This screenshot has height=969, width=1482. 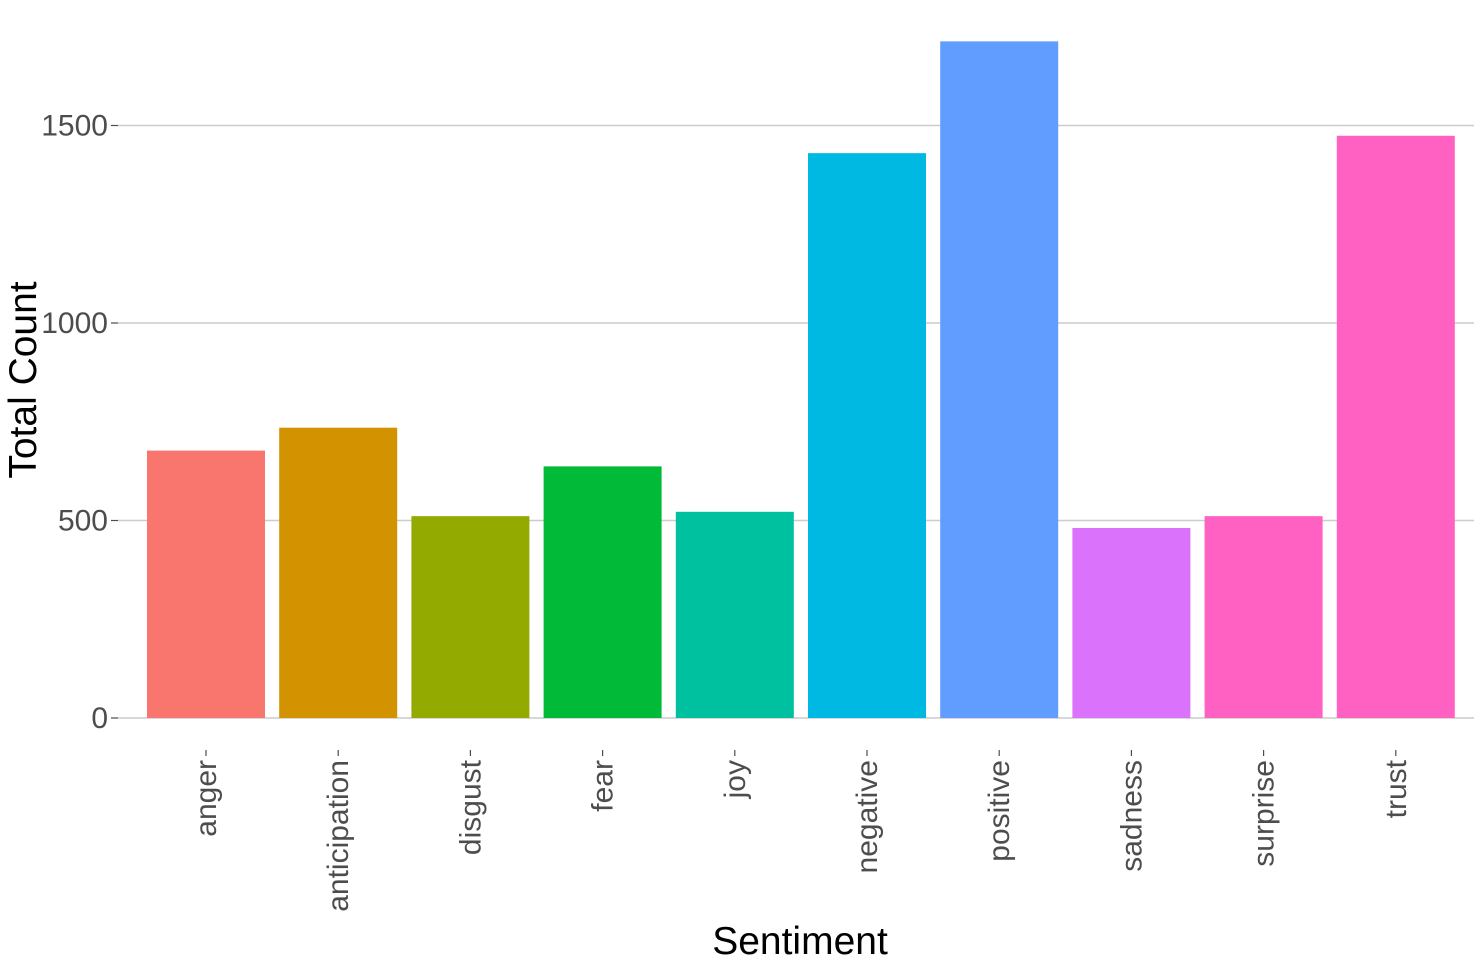 I want to click on x-tick-label-fear: fear, so click(x=603, y=786).